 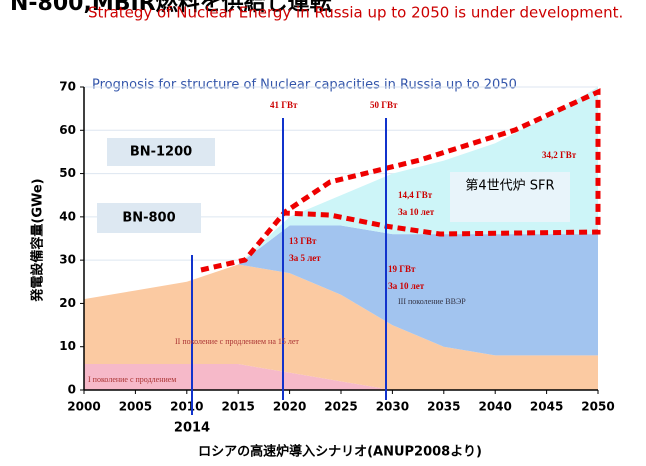 What do you see at coordinates (340, 407) in the screenshot?
I see `x-tick-label: 2025` at bounding box center [340, 407].